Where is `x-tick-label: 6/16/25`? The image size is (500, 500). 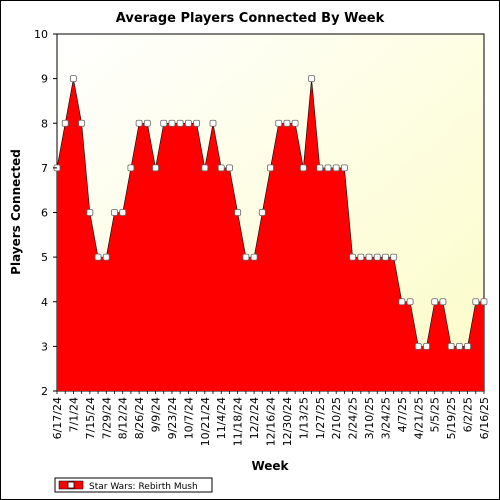 x-tick-label: 6/16/25 is located at coordinates (484, 418).